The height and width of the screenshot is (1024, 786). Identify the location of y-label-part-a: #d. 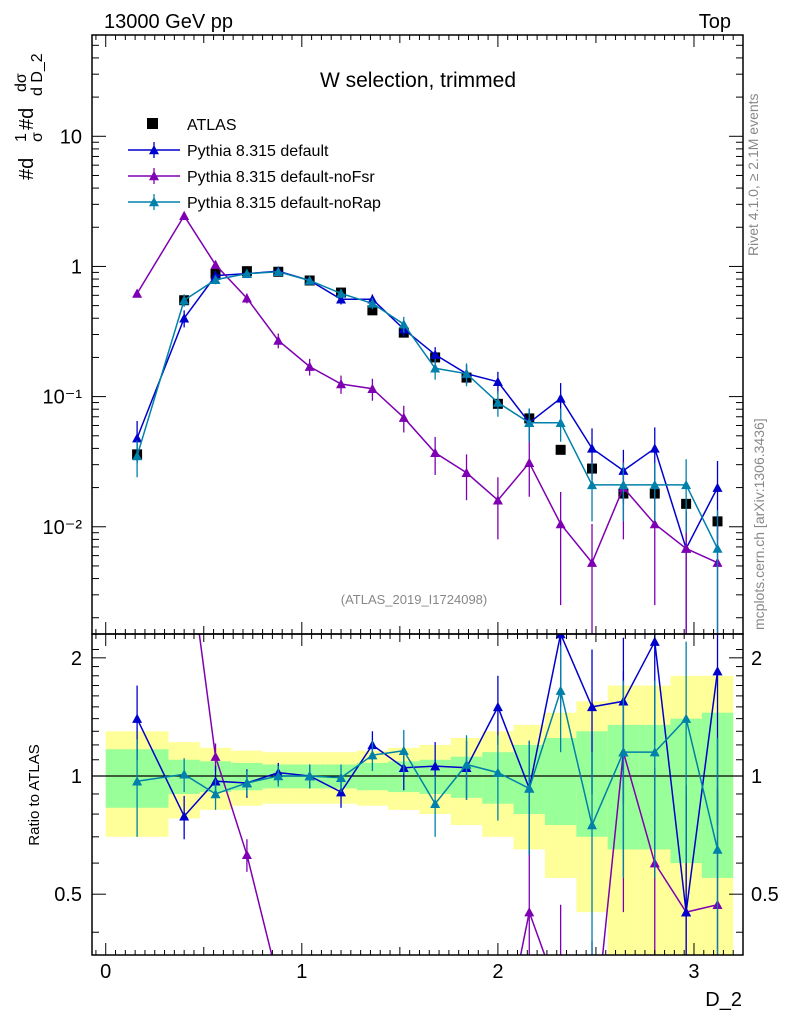
(27, 169).